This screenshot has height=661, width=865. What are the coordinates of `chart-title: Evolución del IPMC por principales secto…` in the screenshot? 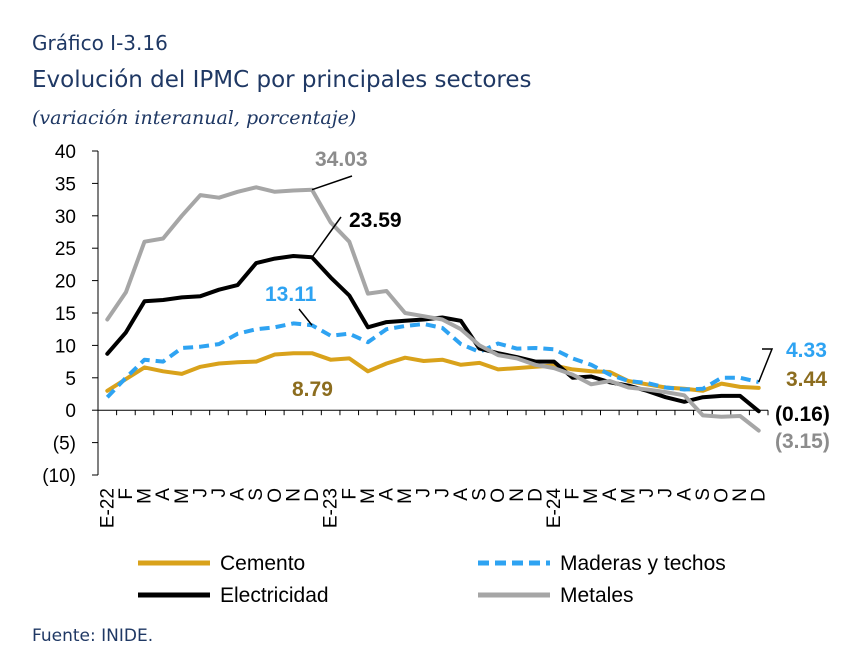 It's located at (281, 80).